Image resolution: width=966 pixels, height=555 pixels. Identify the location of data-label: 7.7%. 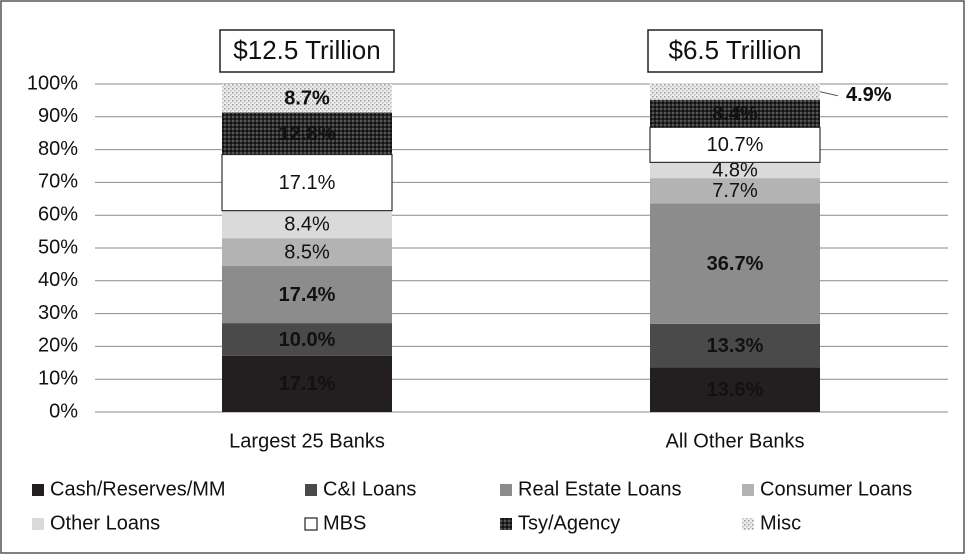
(735, 191).